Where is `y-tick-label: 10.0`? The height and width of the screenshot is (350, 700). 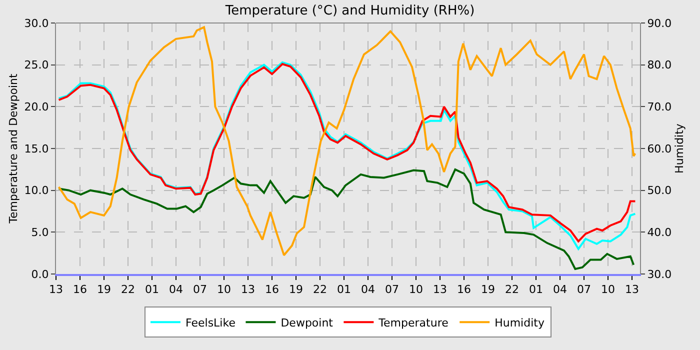 y-tick-label: 10.0 is located at coordinates (36, 191).